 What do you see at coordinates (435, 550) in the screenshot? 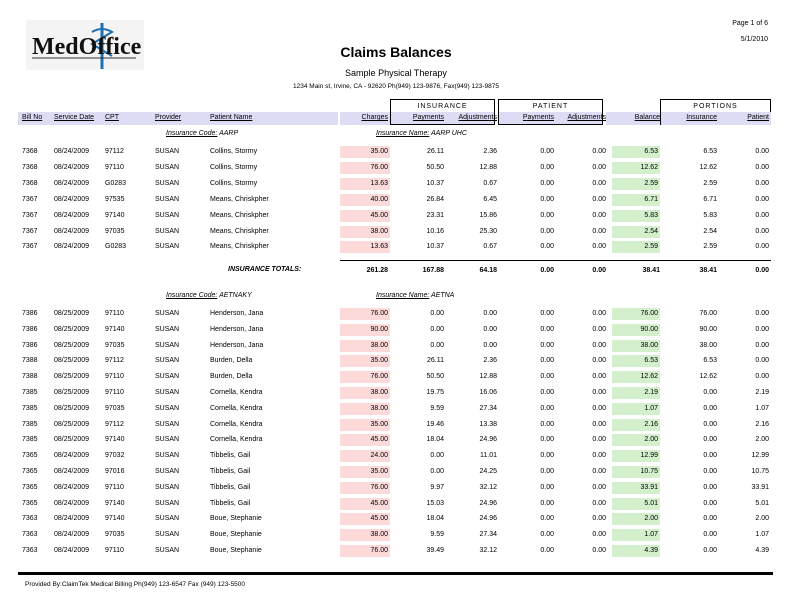
I see `cell-insurance-payments: 39.49` at bounding box center [435, 550].